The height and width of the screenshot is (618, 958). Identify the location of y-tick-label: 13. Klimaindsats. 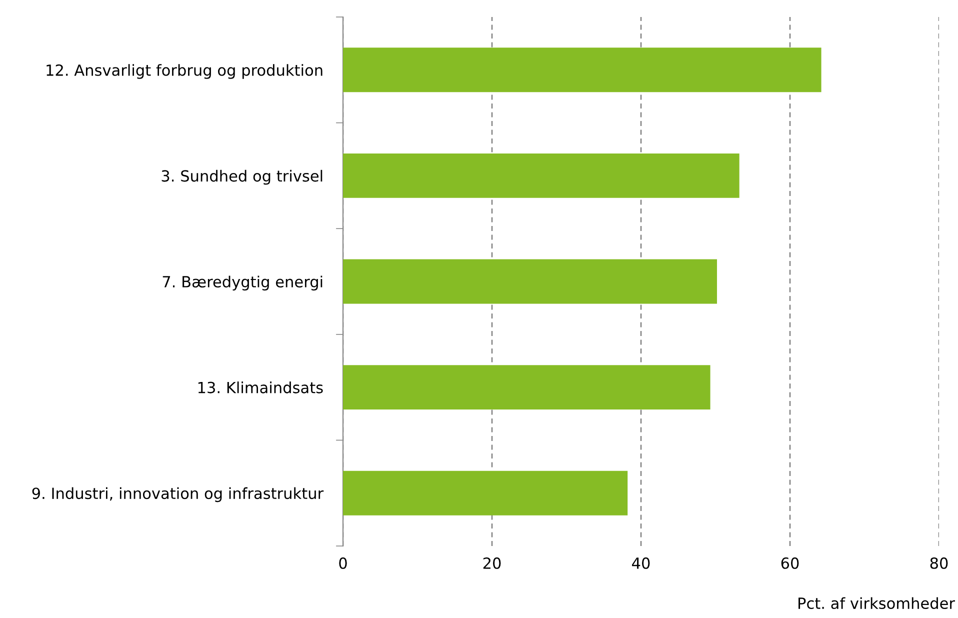
(260, 387).